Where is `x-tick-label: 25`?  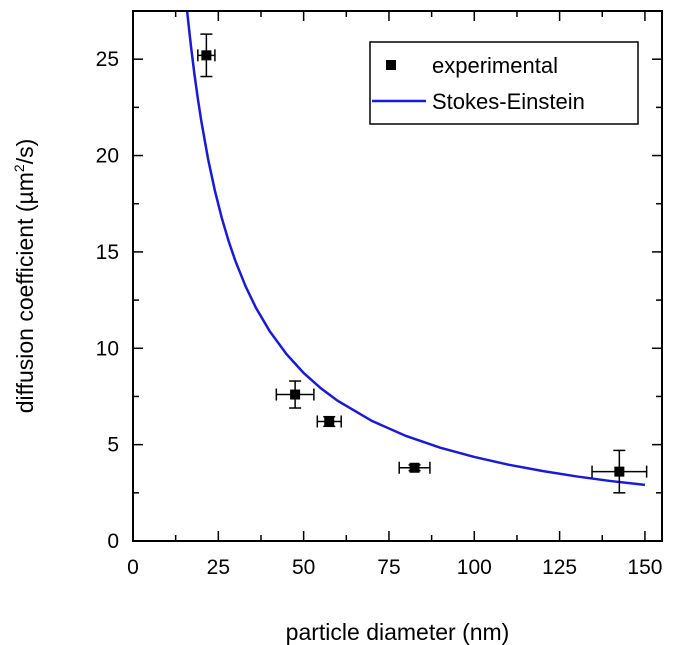
x-tick-label: 25 is located at coordinates (218, 567).